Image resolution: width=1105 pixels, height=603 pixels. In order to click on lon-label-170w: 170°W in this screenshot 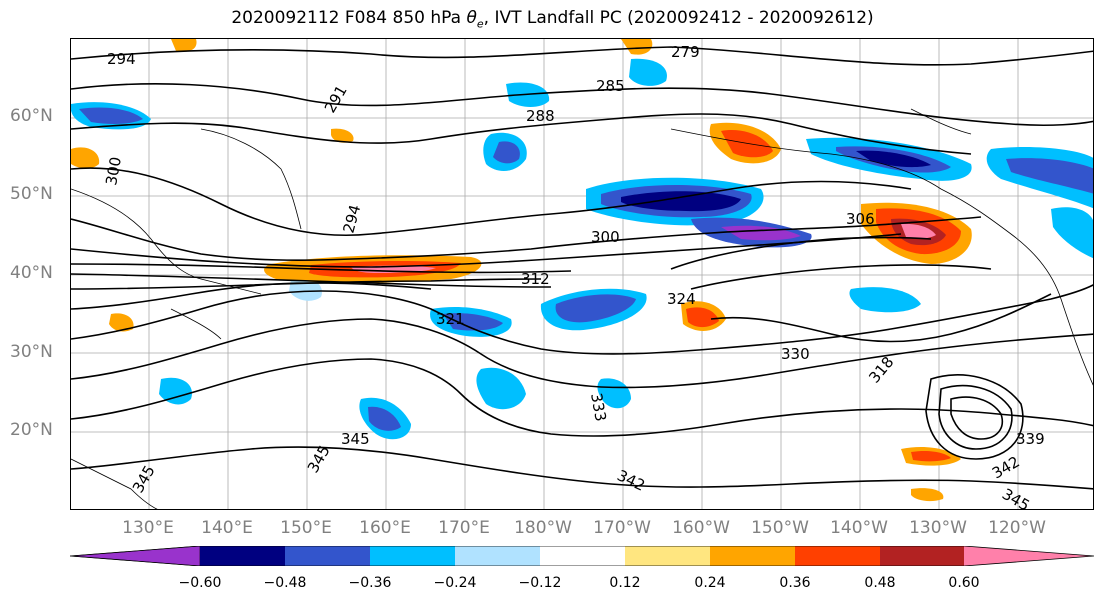, I will do `click(622, 528)`.